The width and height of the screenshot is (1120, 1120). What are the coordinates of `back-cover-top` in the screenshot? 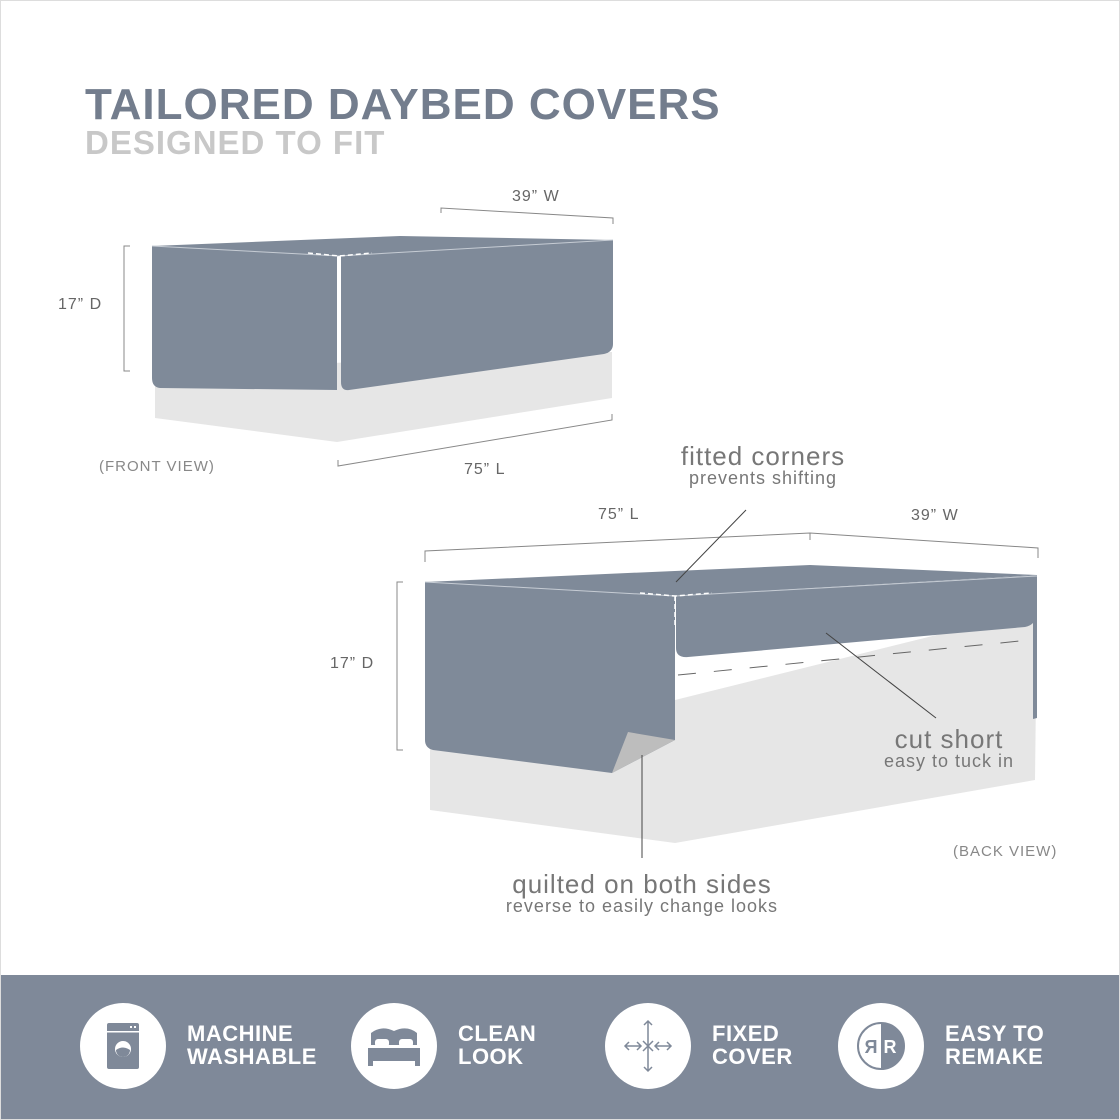 It's located at (731, 580).